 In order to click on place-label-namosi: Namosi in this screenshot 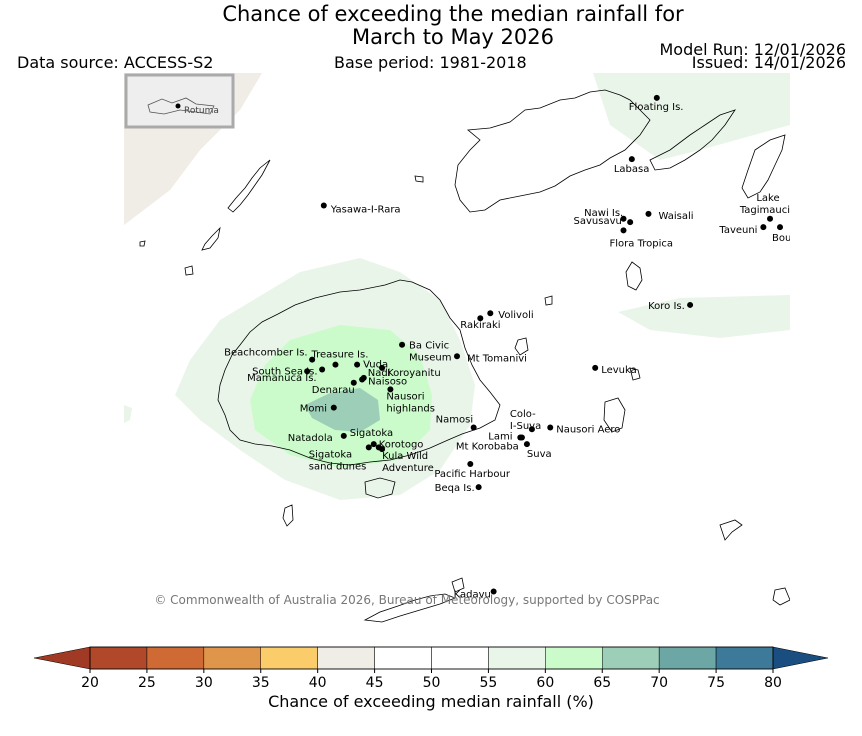, I will do `click(454, 420)`.